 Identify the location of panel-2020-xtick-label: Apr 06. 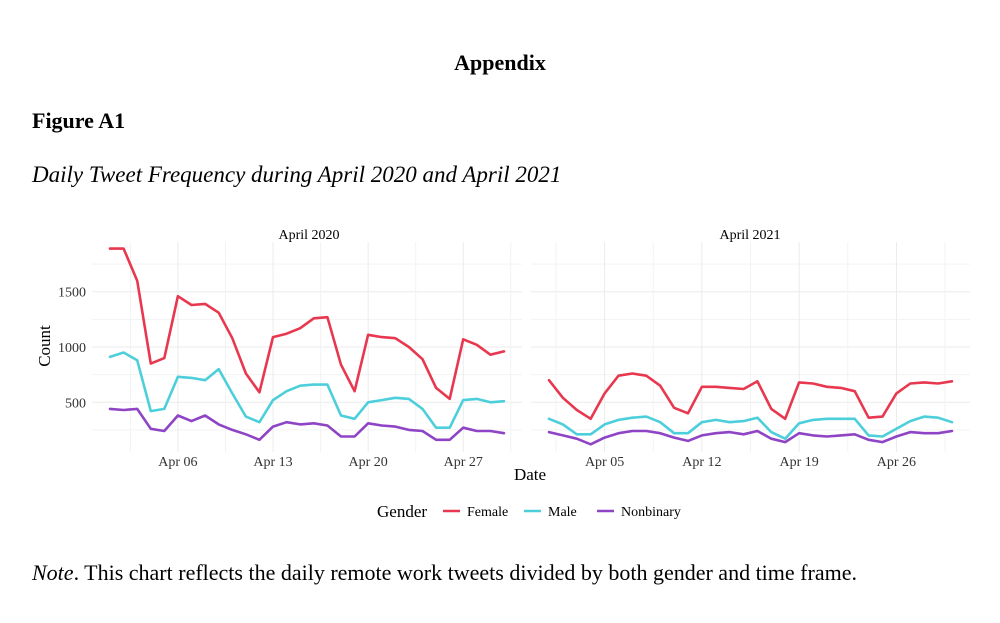
(177, 462).